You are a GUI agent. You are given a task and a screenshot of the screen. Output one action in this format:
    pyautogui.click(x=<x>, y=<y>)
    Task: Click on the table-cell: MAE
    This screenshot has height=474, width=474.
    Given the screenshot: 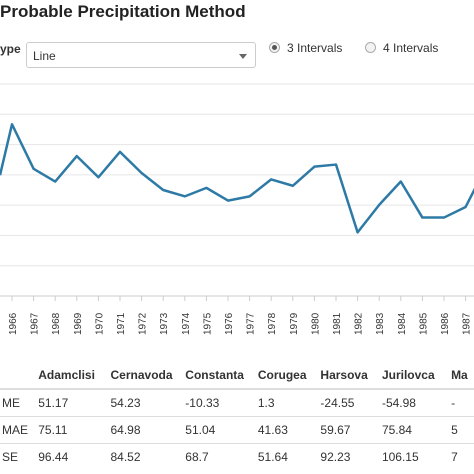 What is the action you would take?
    pyautogui.click(x=16, y=429)
    